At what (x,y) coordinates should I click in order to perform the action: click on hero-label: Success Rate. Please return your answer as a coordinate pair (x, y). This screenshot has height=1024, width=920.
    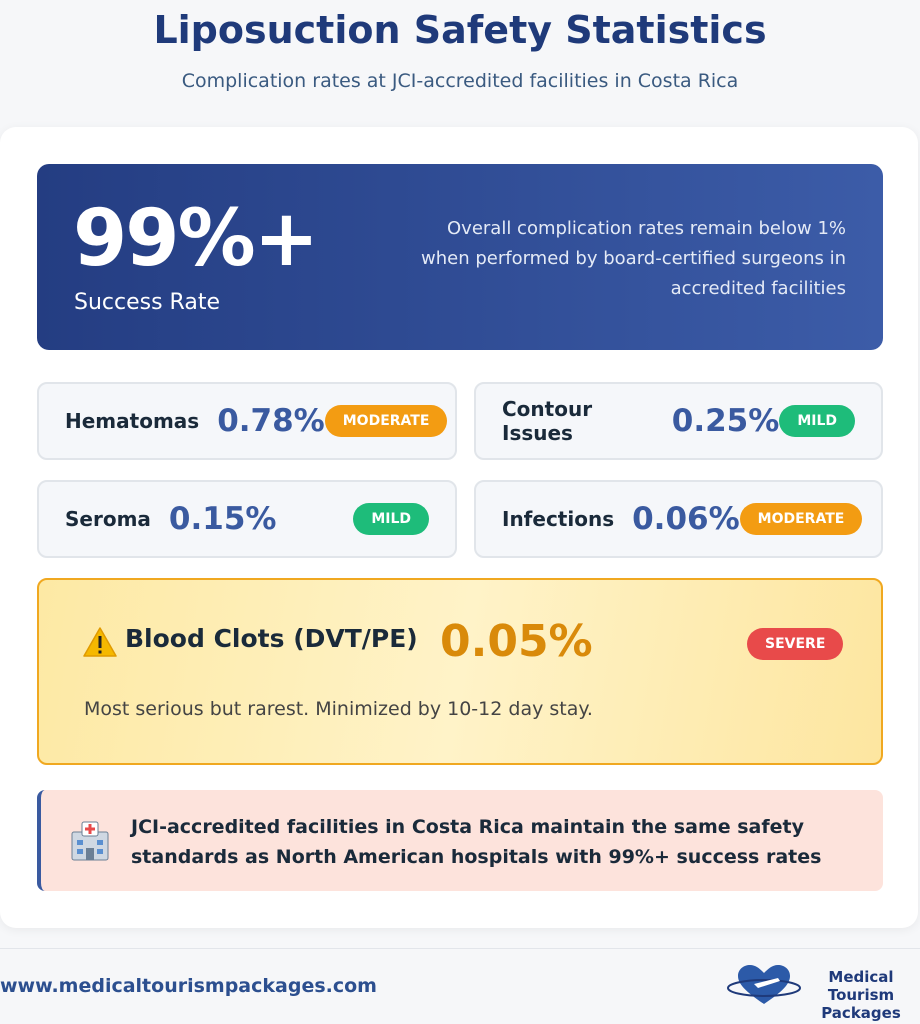
    Looking at the image, I should click on (147, 302).